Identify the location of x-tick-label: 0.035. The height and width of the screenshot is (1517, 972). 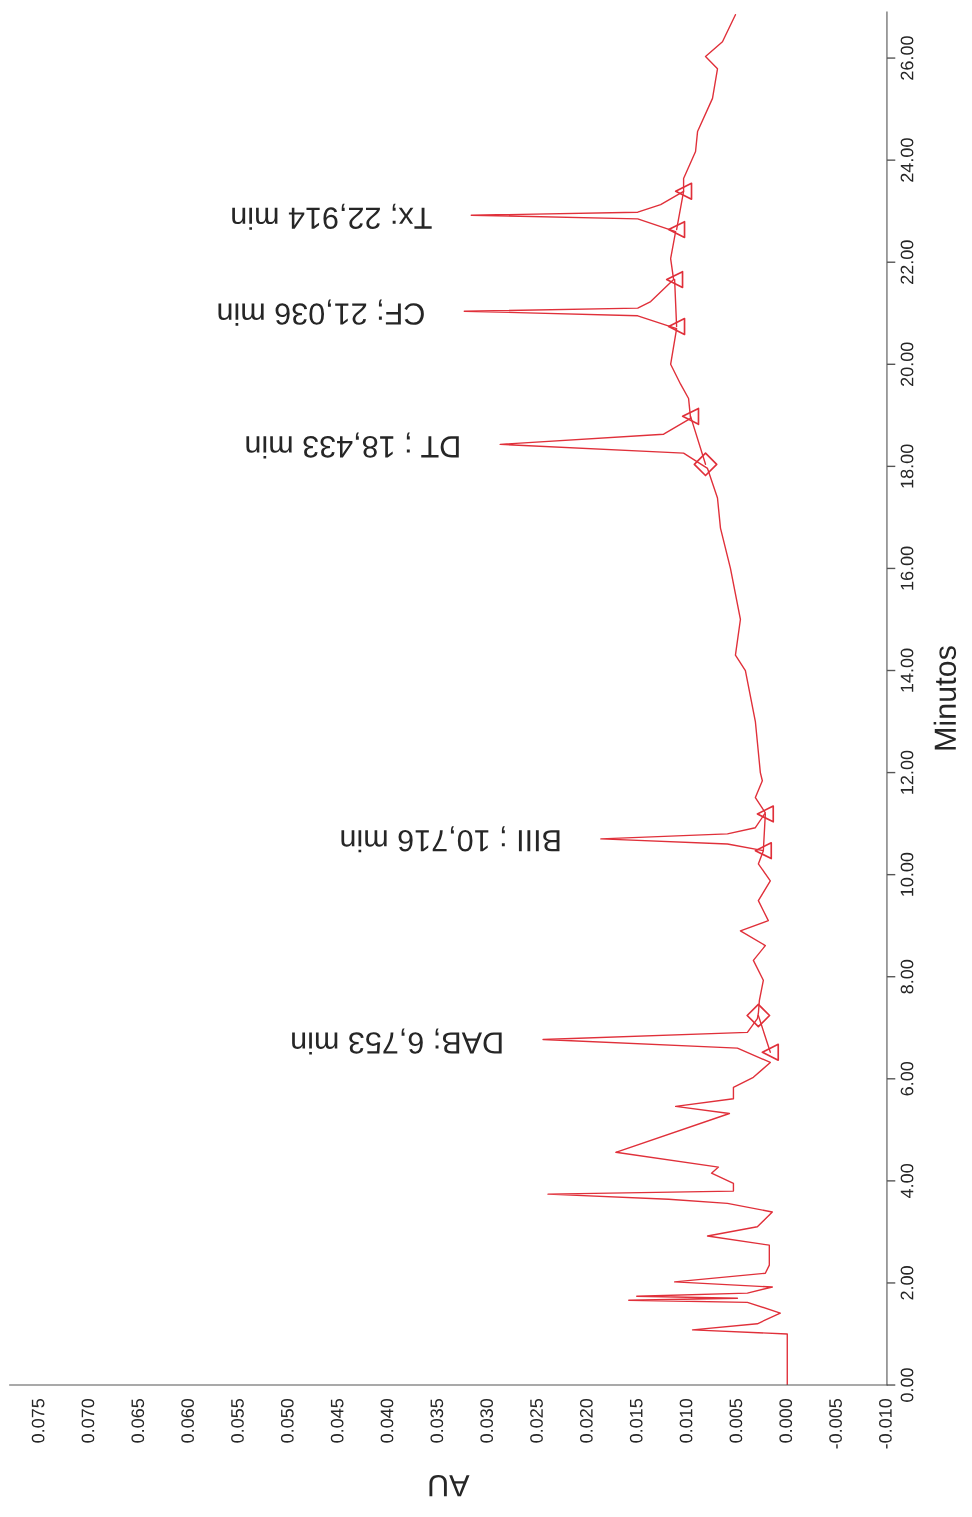
(437, 1420).